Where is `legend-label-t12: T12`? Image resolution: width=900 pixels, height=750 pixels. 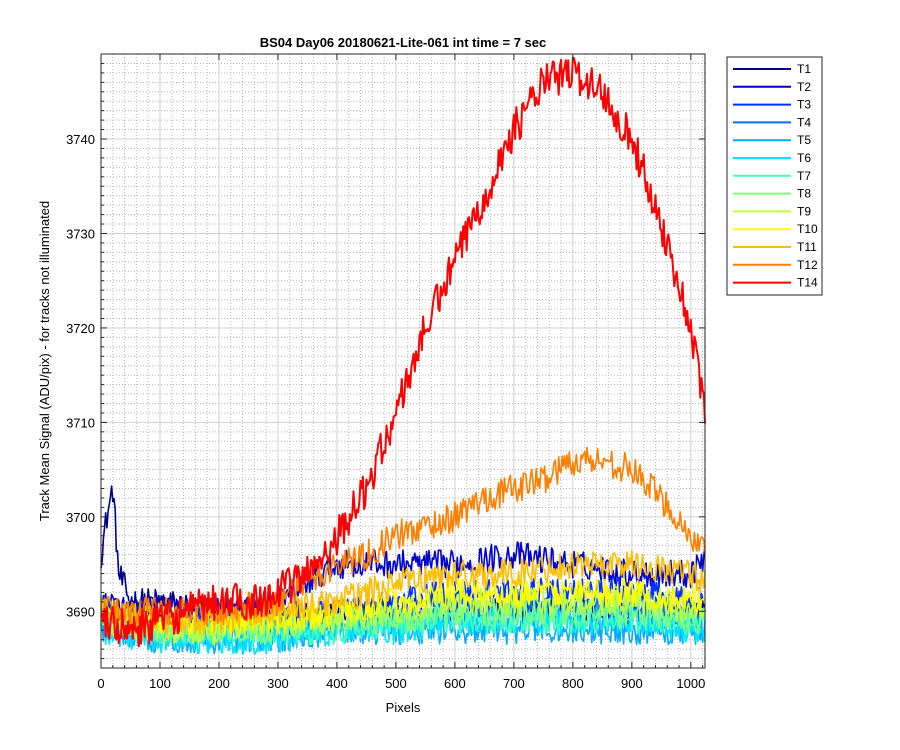 legend-label-t12: T12 is located at coordinates (807, 265).